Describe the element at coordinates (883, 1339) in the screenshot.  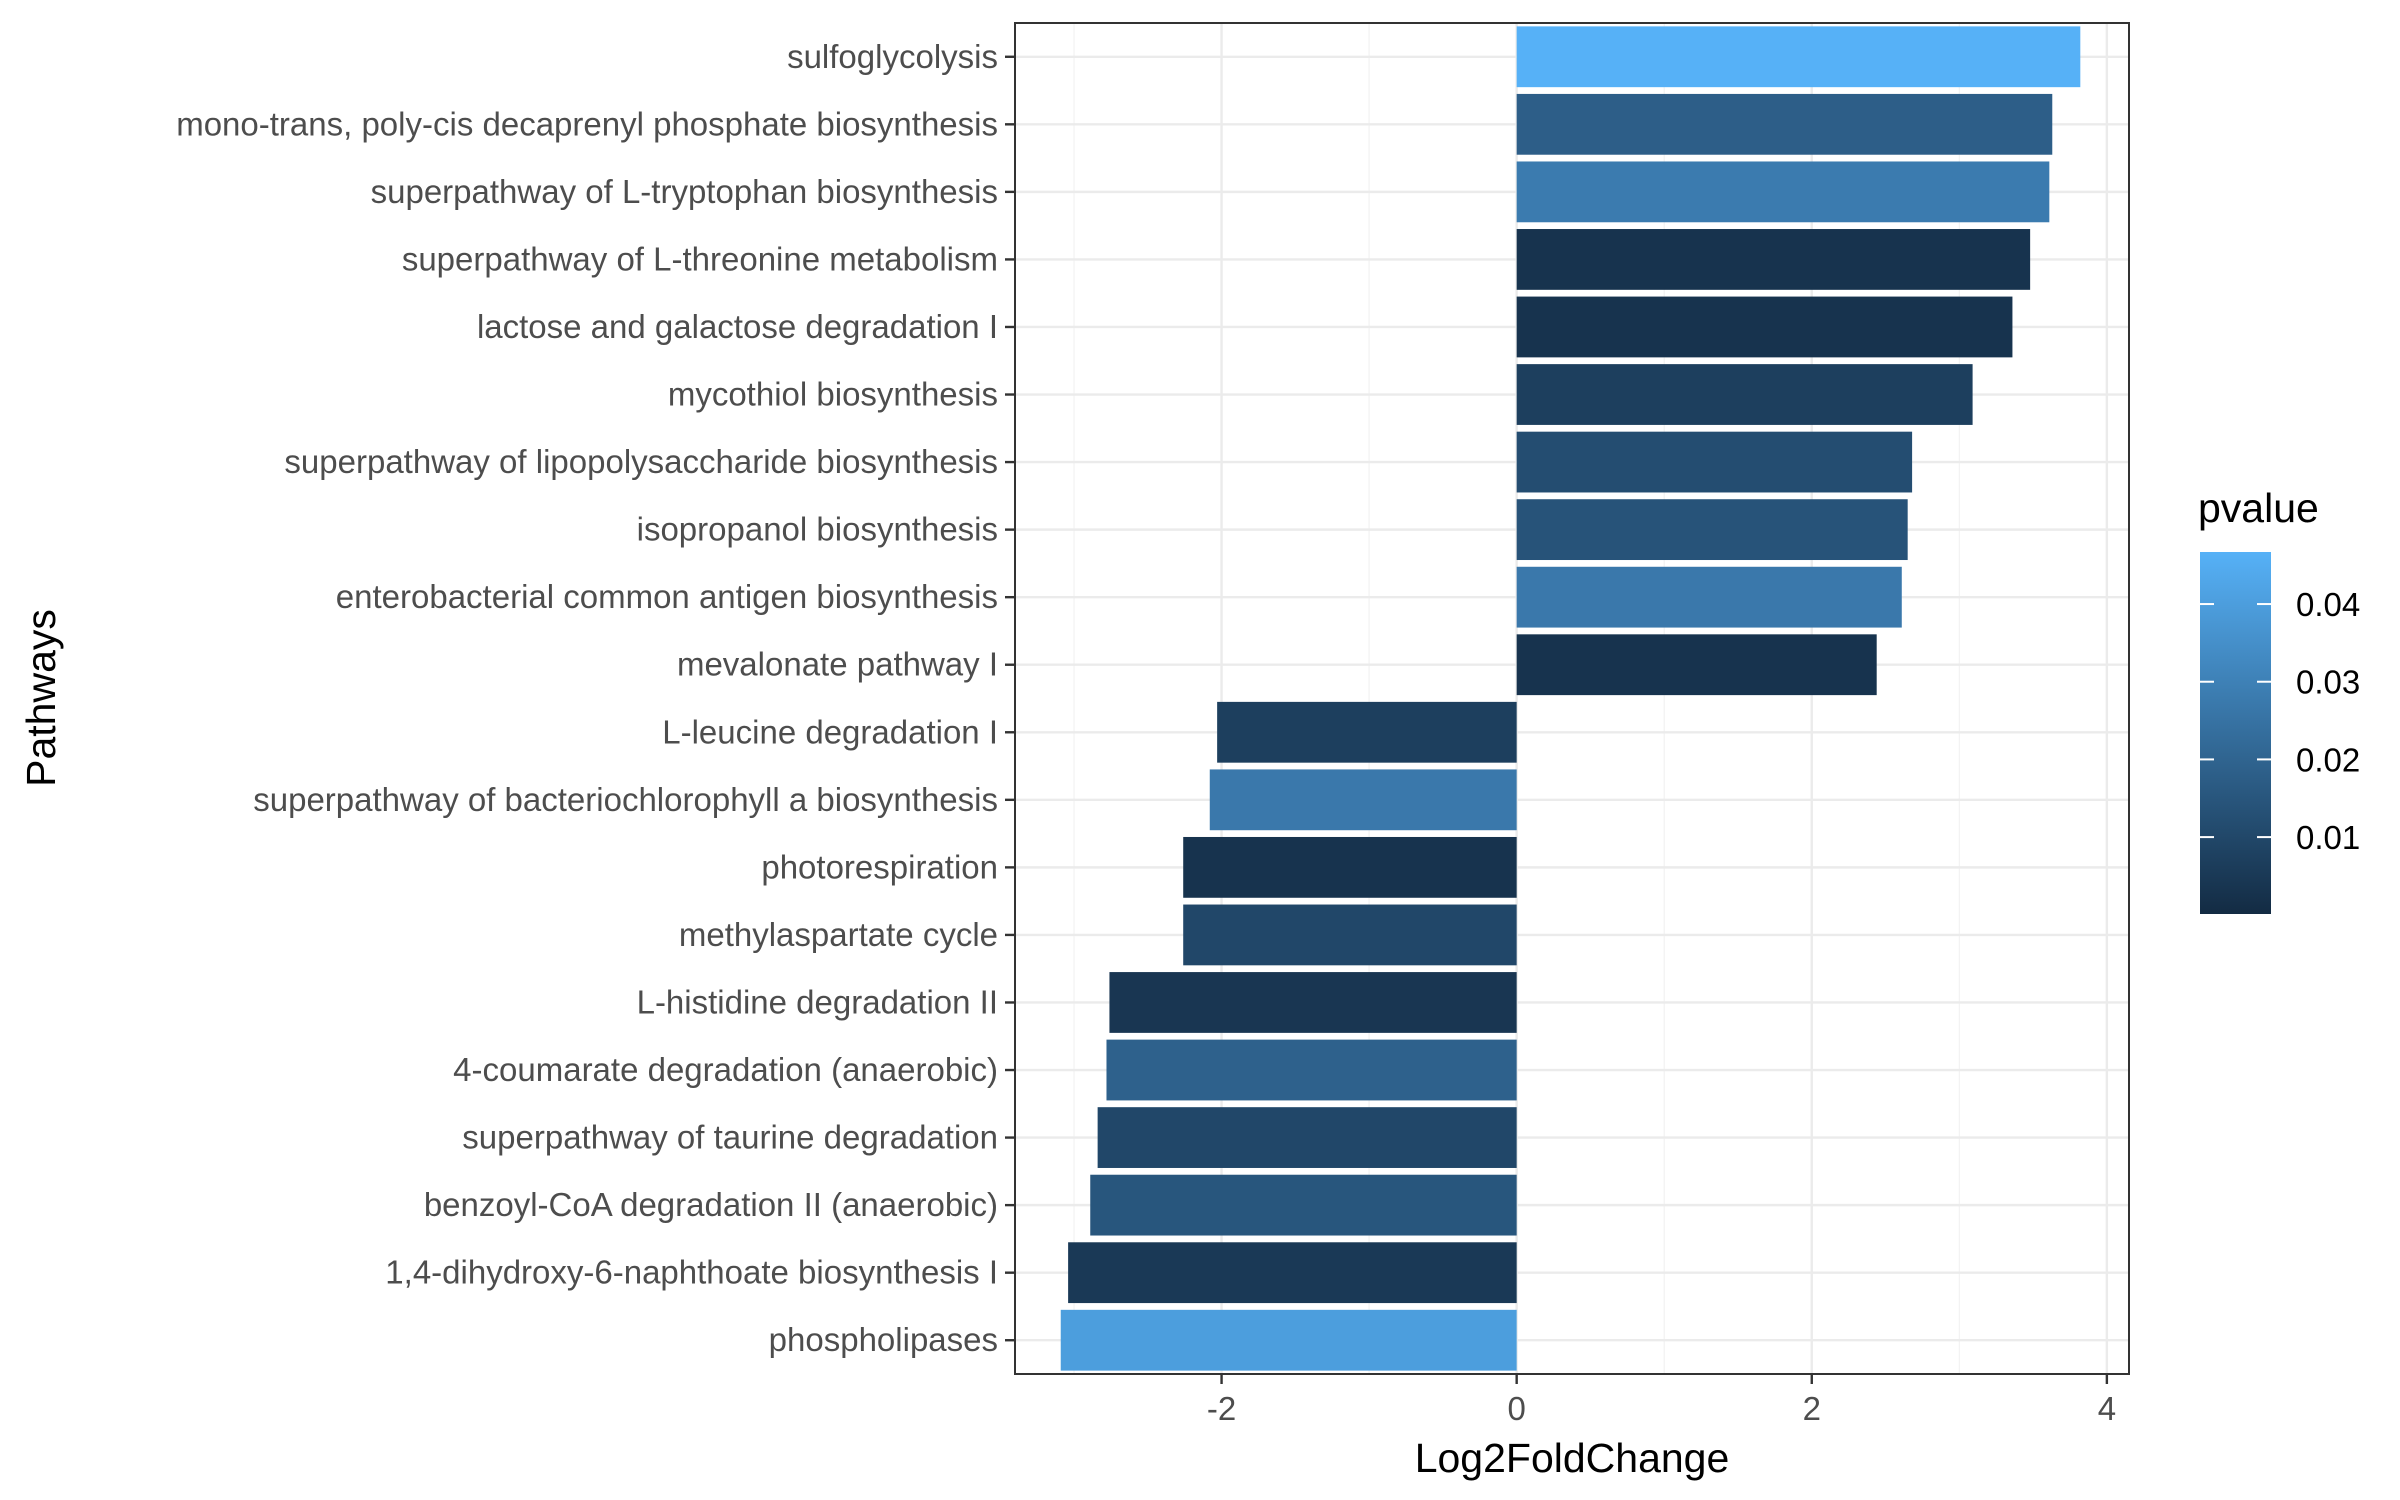
I see `y-tick-label: phospholipases` at that location.